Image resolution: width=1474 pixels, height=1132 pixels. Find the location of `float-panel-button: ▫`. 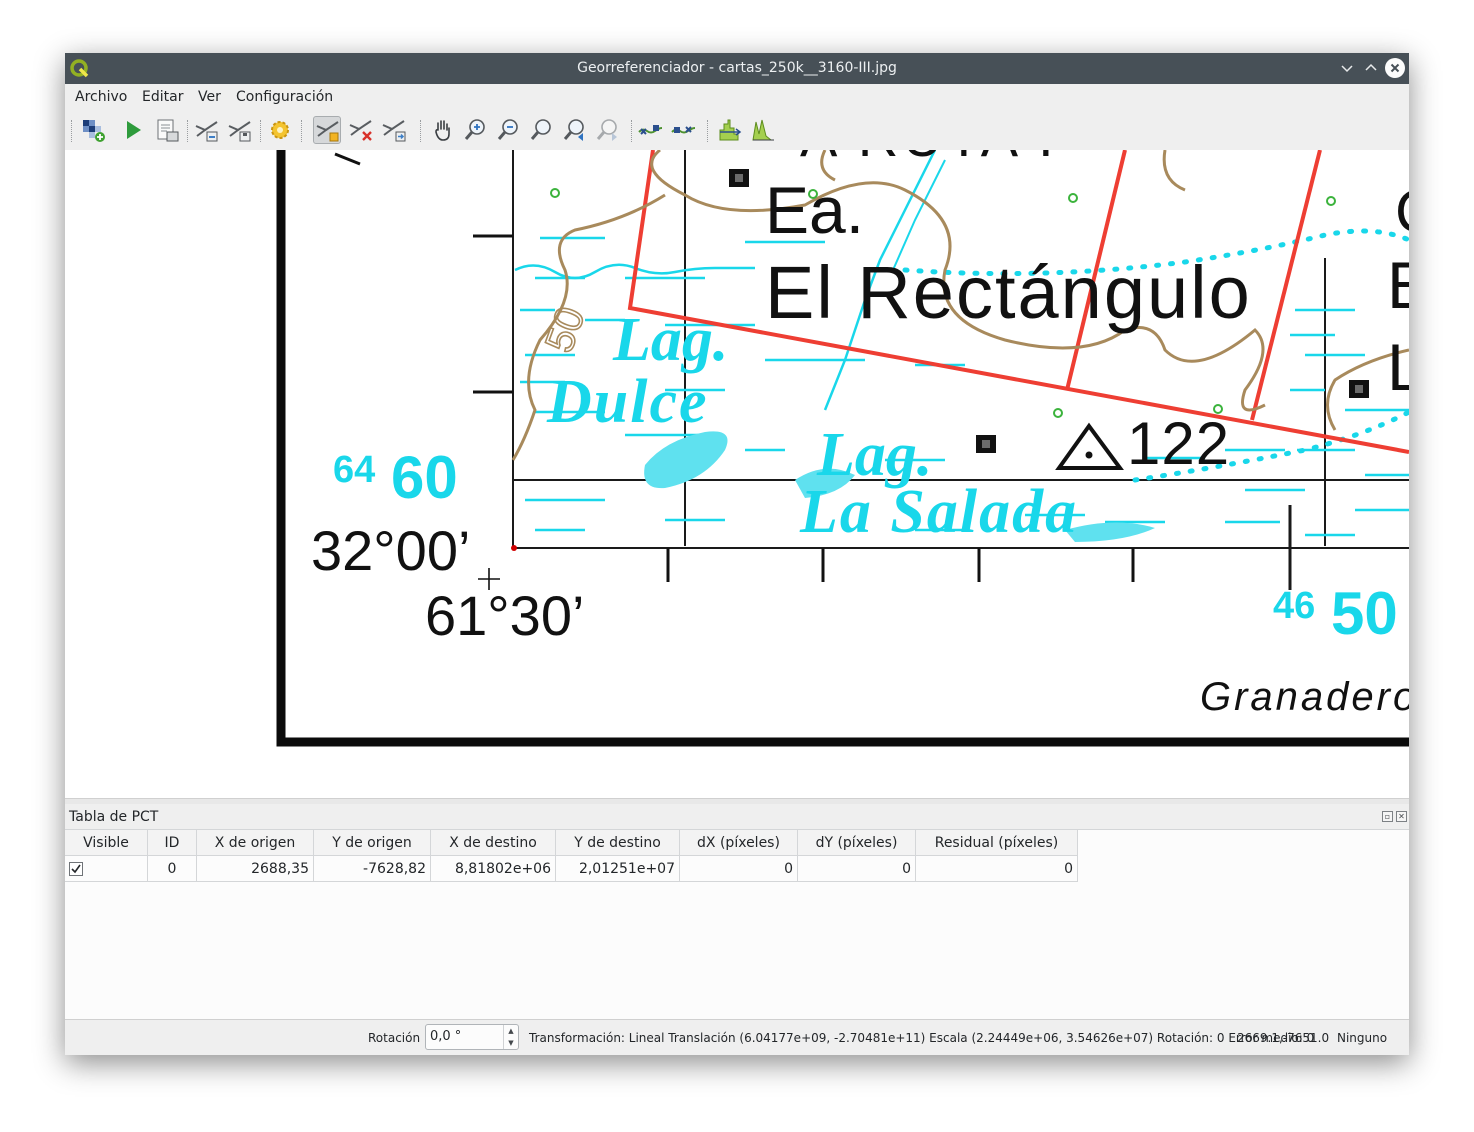

float-panel-button: ▫ is located at coordinates (1387, 816).